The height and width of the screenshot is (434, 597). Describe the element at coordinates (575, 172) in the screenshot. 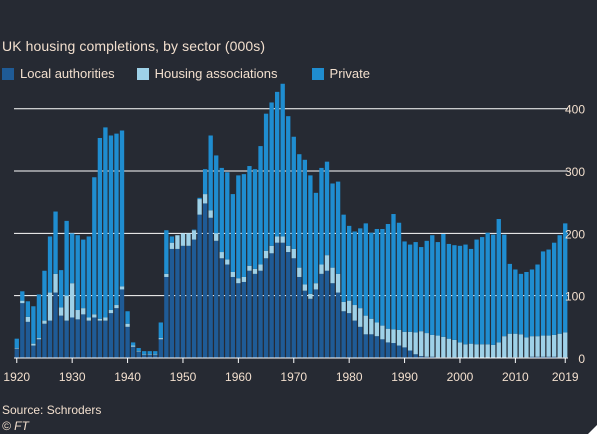

I see `y-tick-label: 300` at that location.